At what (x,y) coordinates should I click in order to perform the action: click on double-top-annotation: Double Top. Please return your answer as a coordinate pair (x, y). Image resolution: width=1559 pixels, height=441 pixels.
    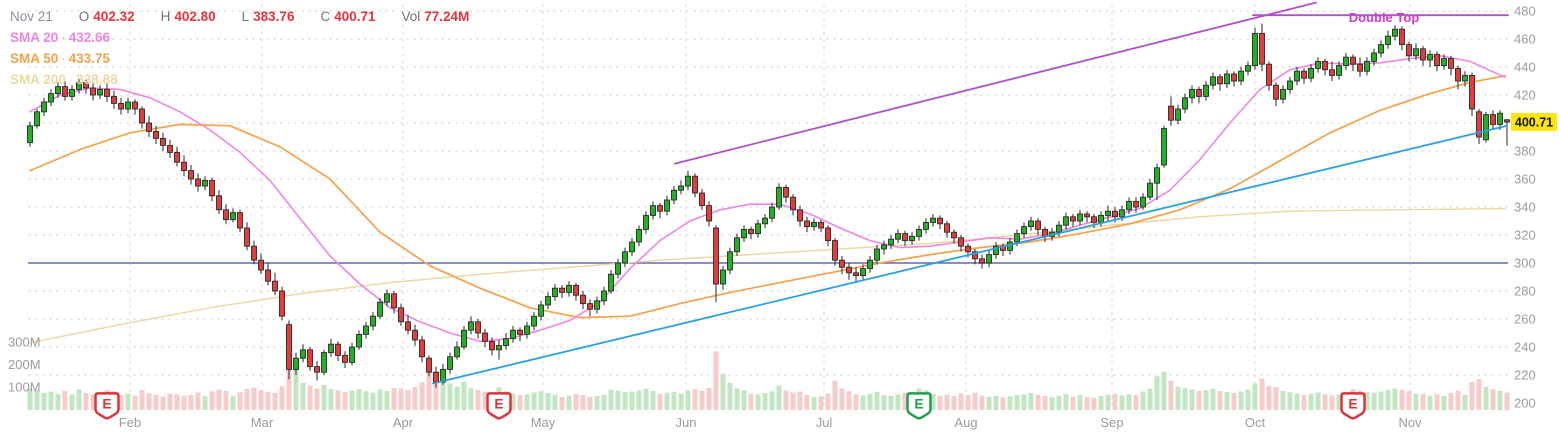
    Looking at the image, I should click on (1384, 17).